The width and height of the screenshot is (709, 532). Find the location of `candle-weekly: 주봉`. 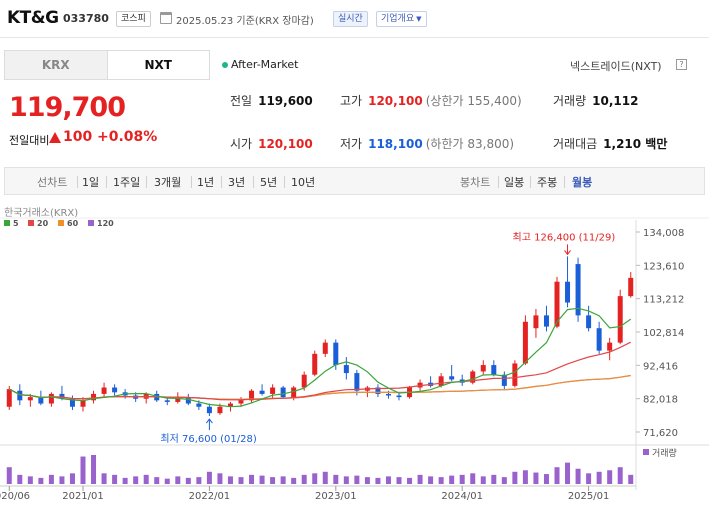

candle-weekly: 주봉 is located at coordinates (547, 182).